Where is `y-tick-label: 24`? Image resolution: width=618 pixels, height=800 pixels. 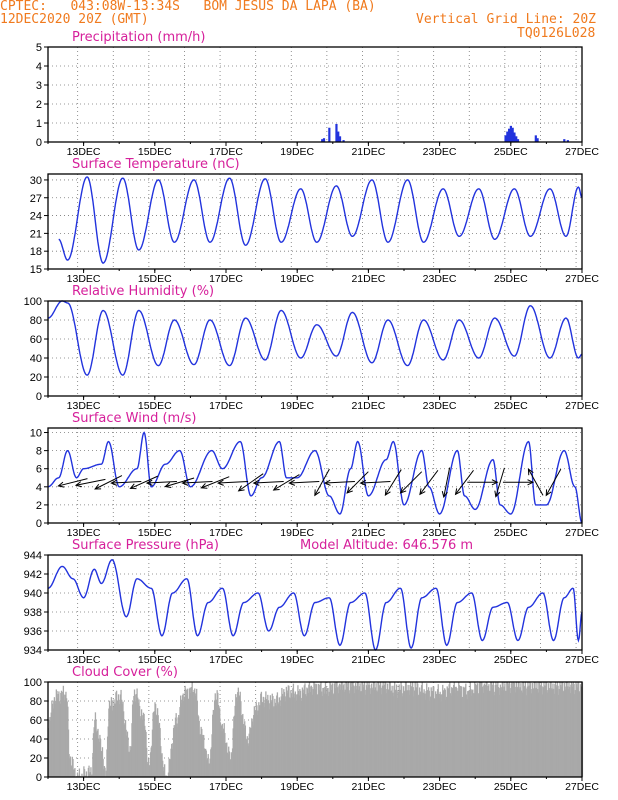 y-tick-label: 24 is located at coordinates (36, 217).